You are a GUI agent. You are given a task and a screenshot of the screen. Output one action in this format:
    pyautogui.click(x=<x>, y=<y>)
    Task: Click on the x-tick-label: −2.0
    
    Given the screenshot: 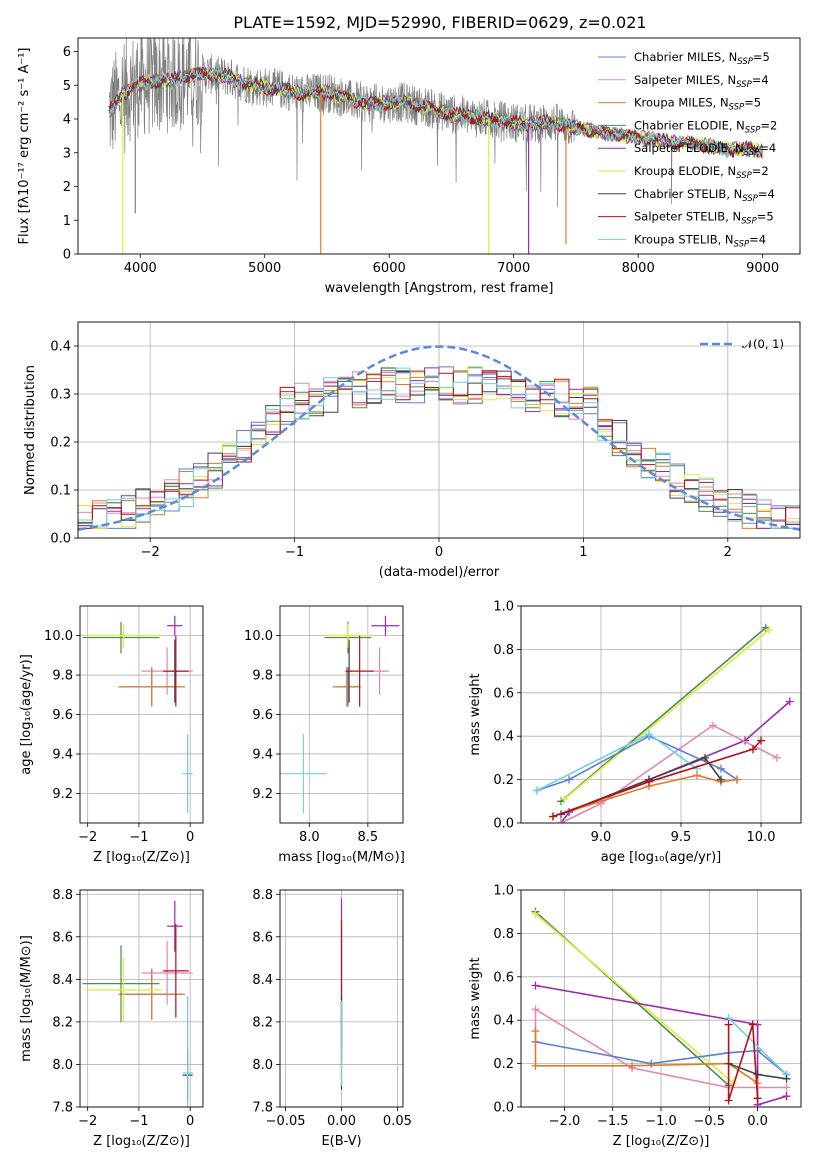 What is the action you would take?
    pyautogui.click(x=565, y=1121)
    